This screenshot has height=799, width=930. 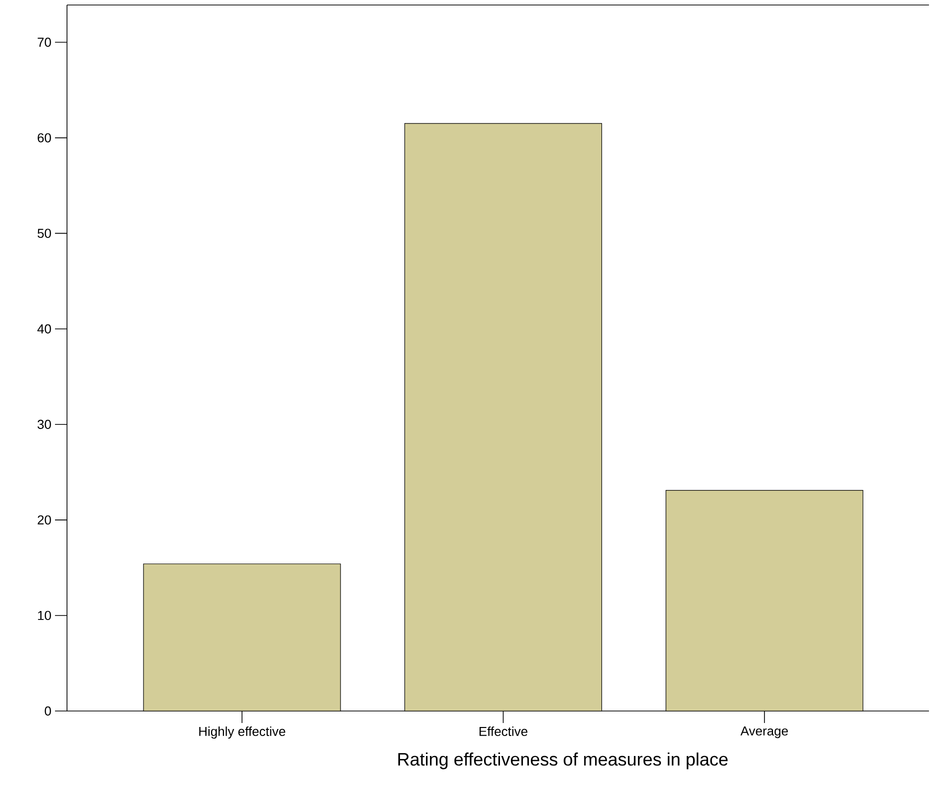 I want to click on x-tick-label: Effective, so click(x=504, y=731).